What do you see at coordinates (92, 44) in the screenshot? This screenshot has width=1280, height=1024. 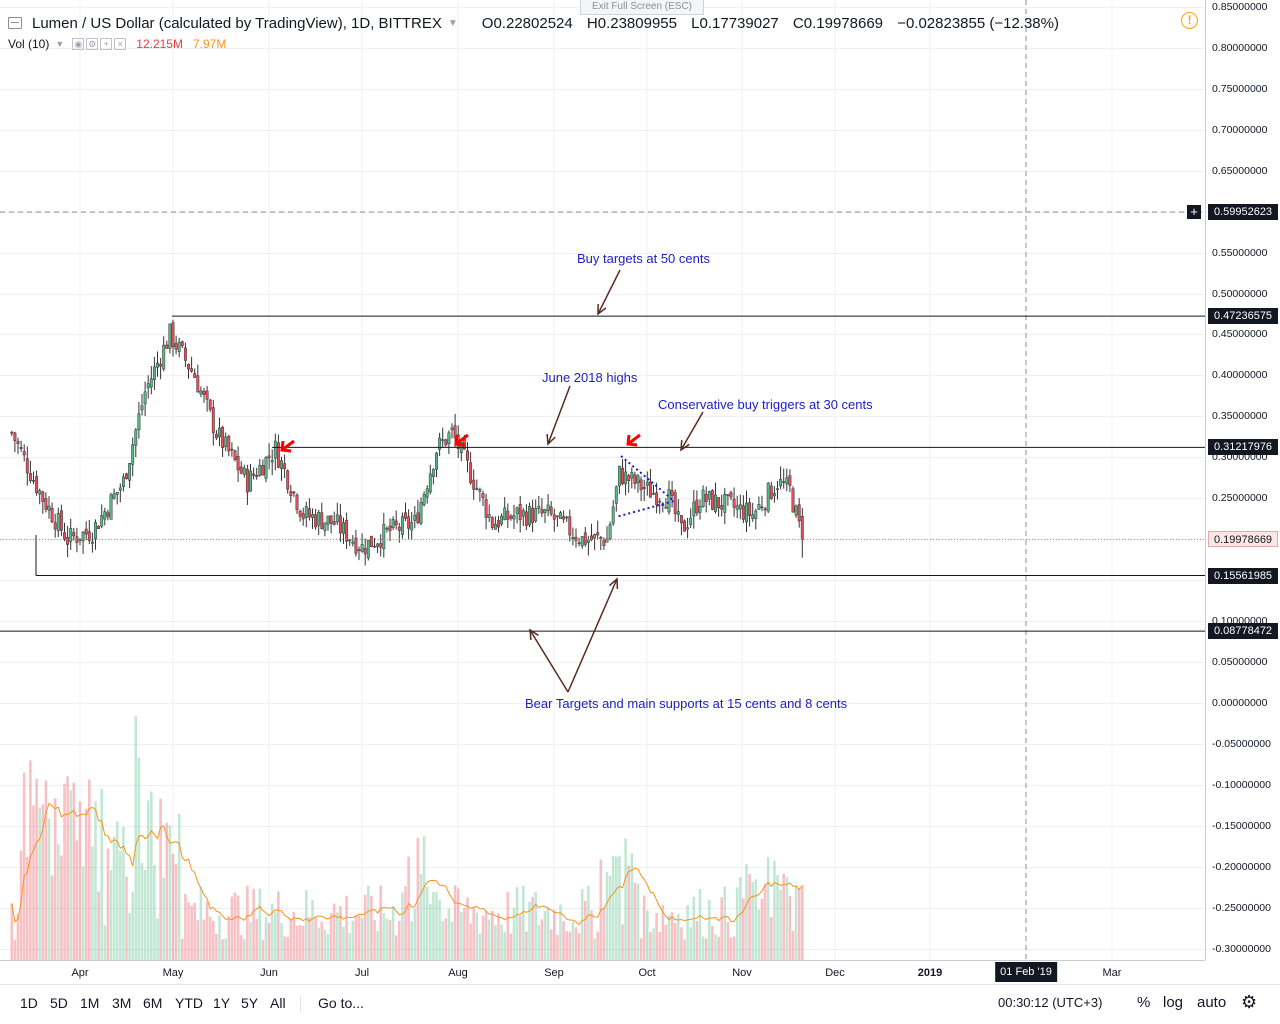 I see `settings-icon: ⚙` at bounding box center [92, 44].